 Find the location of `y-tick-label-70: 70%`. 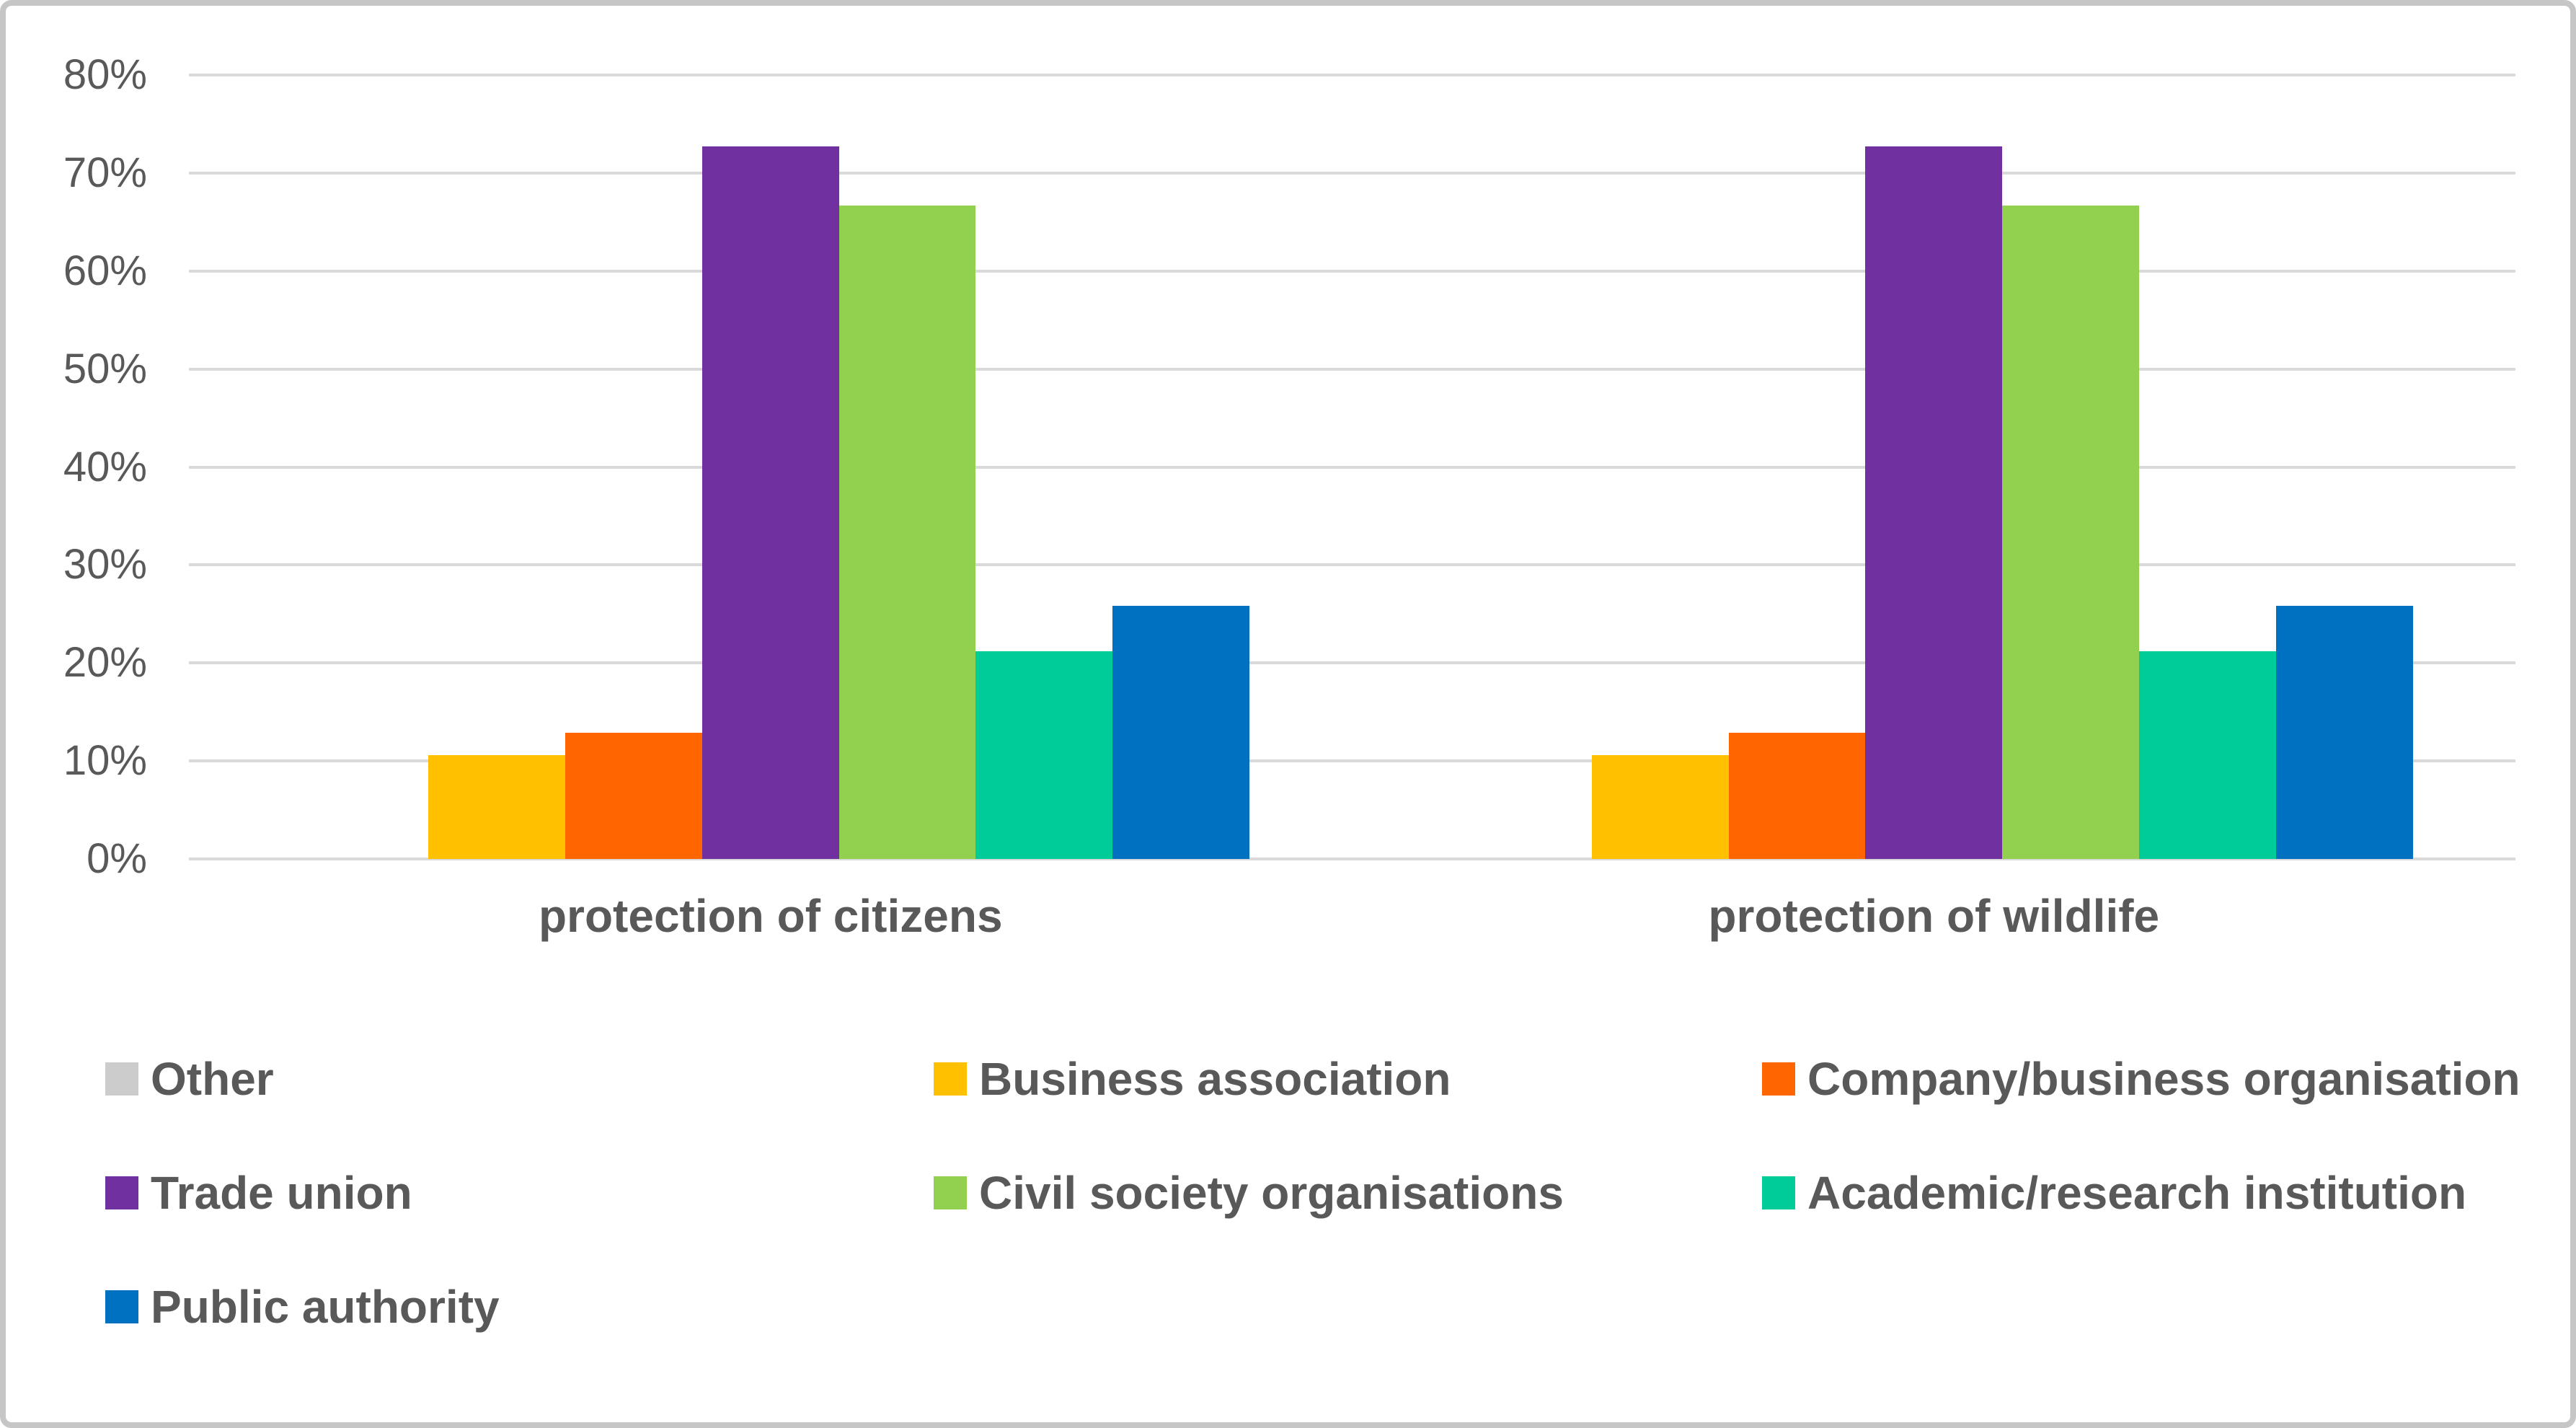

y-tick-label-70: 70% is located at coordinates (105, 172).